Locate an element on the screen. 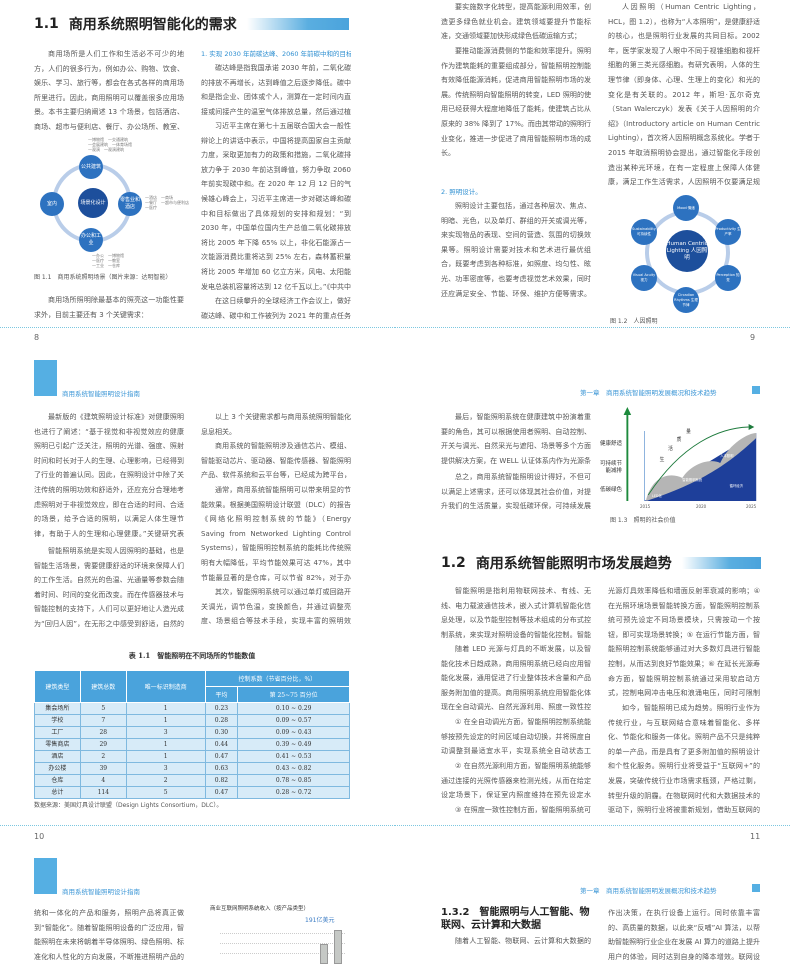 Image resolution: width=790 pixels, height=964 pixels. curve-label: 生 is located at coordinates (662, 459).